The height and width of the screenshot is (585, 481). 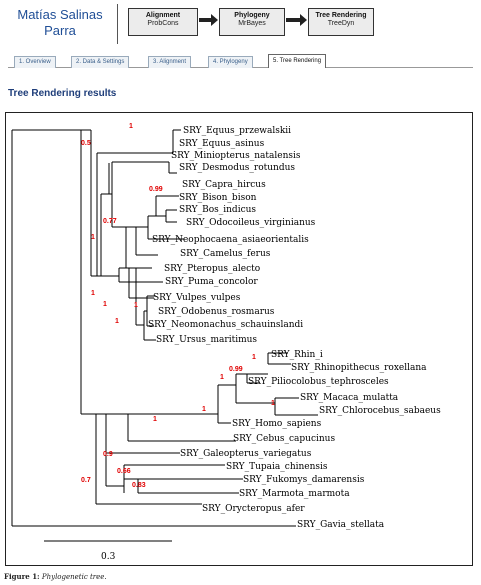 I want to click on tree-leaf-label: SRY_Piliocolobus_tephrosceles, so click(x=318, y=382).